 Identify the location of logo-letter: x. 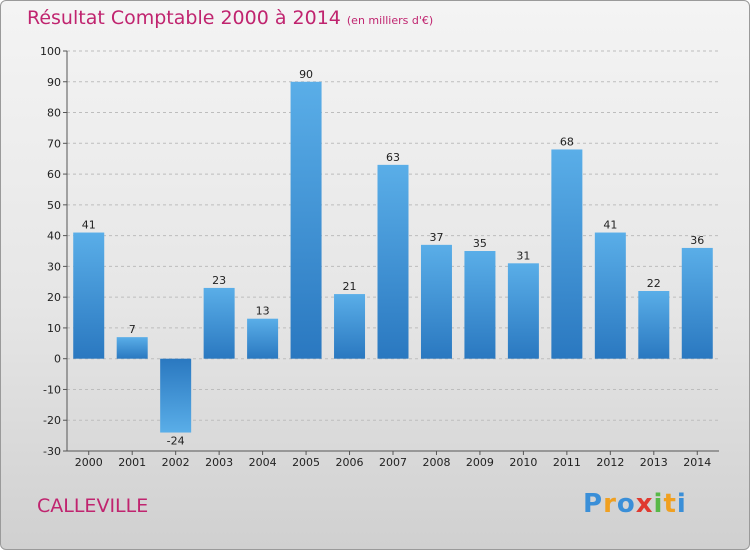
(644, 504).